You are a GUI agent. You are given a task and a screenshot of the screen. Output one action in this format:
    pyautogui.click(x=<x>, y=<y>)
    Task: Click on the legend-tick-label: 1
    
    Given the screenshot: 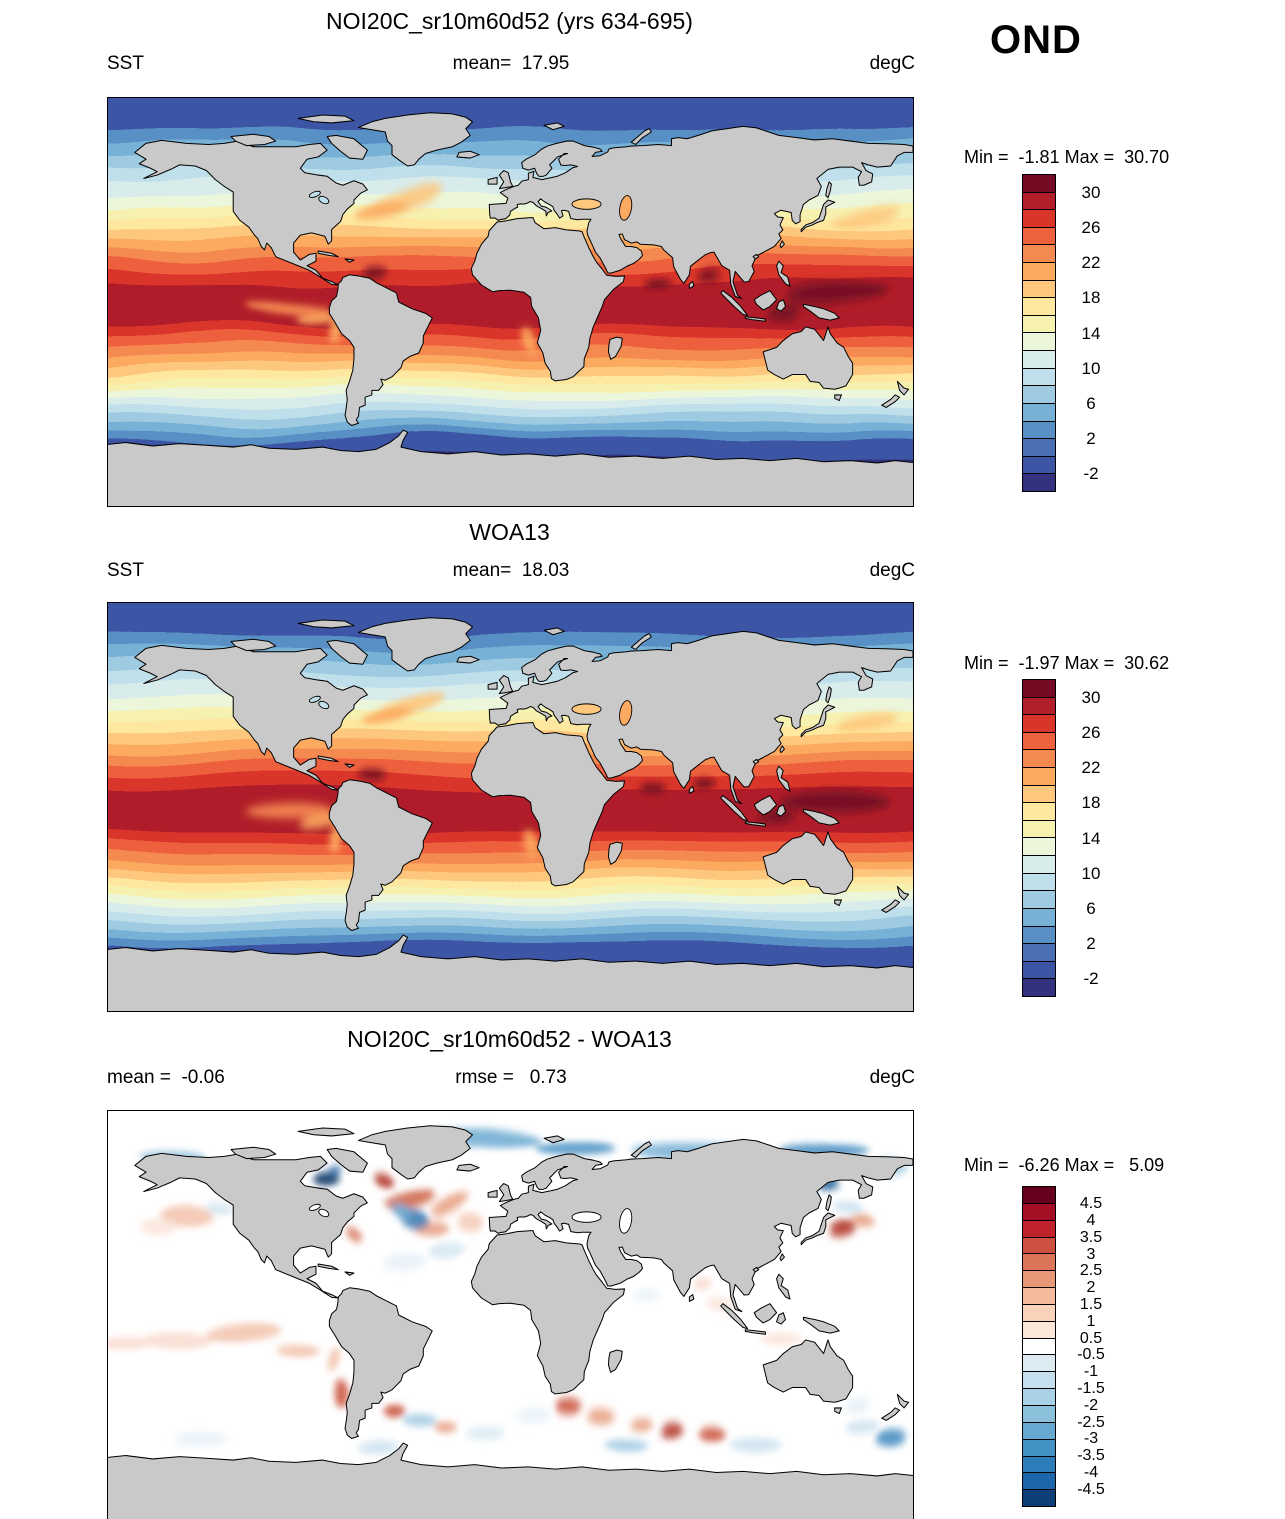 What is the action you would take?
    pyautogui.click(x=1091, y=1321)
    